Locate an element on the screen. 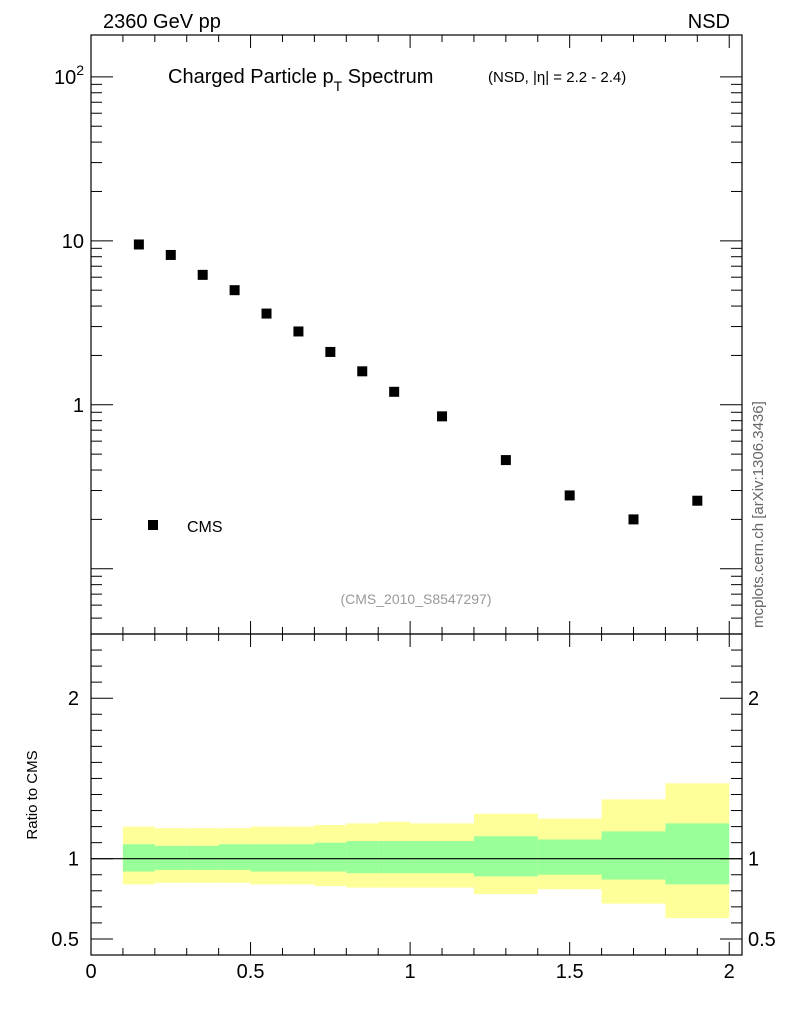 This screenshot has height=1024, width=786. main-y-tick-labels: 1 10 102 is located at coordinates (69, 239).